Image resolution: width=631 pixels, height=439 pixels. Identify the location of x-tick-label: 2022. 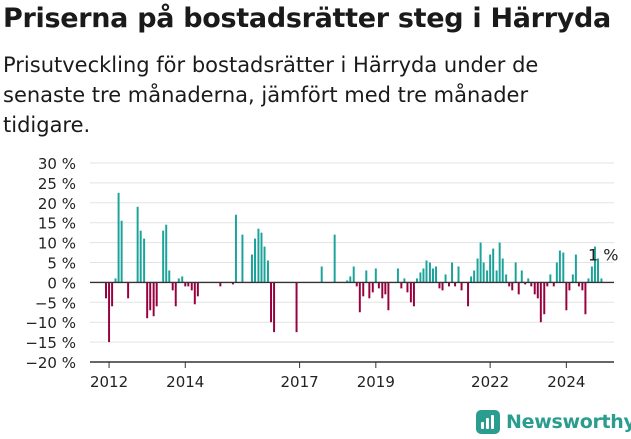
(490, 382).